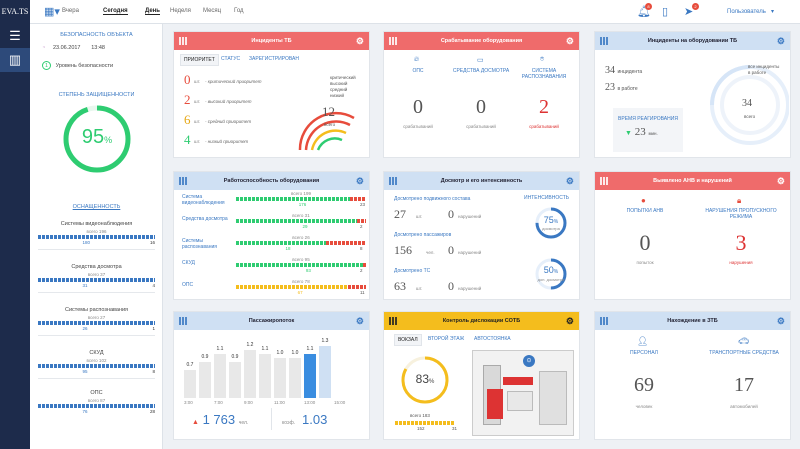 The height and width of the screenshot is (449, 800). Describe the element at coordinates (231, 59) in the screenshot. I see `tab-status: СТАТУС` at that location.